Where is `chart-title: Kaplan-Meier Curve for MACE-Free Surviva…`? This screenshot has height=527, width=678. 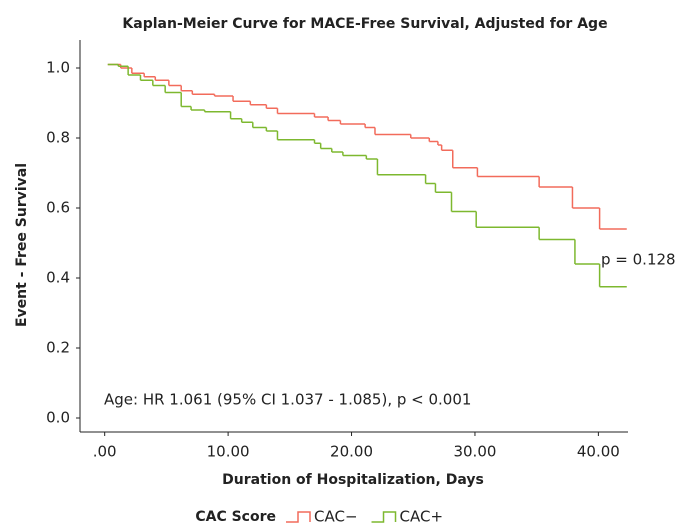
chart-title: Kaplan-Meier Curve for MACE-Free Surviva… is located at coordinates (364, 24).